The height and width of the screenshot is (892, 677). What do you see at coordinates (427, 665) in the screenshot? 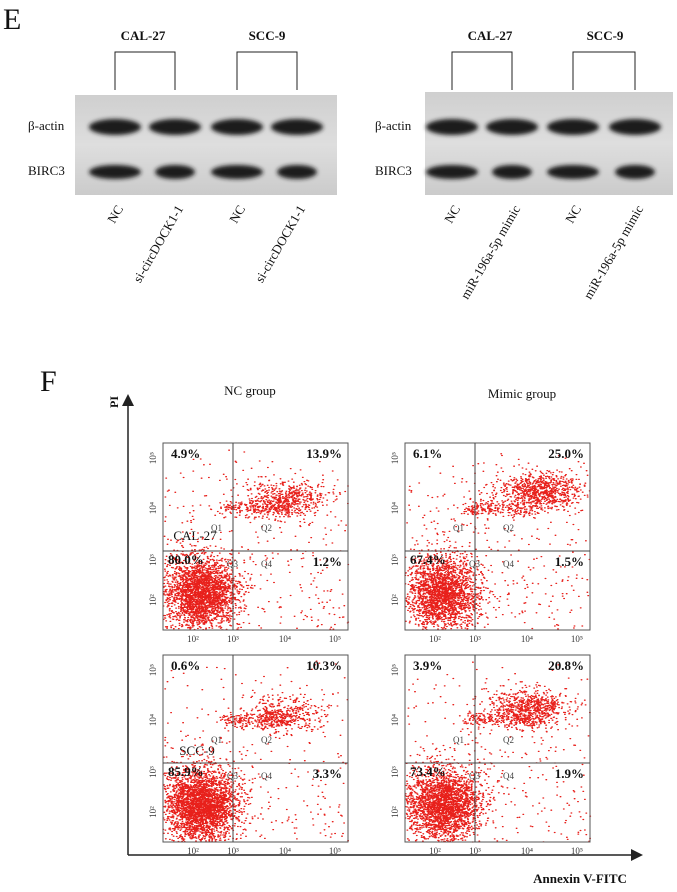
I see `quadrant-percentage: 3.9%` at bounding box center [427, 665].